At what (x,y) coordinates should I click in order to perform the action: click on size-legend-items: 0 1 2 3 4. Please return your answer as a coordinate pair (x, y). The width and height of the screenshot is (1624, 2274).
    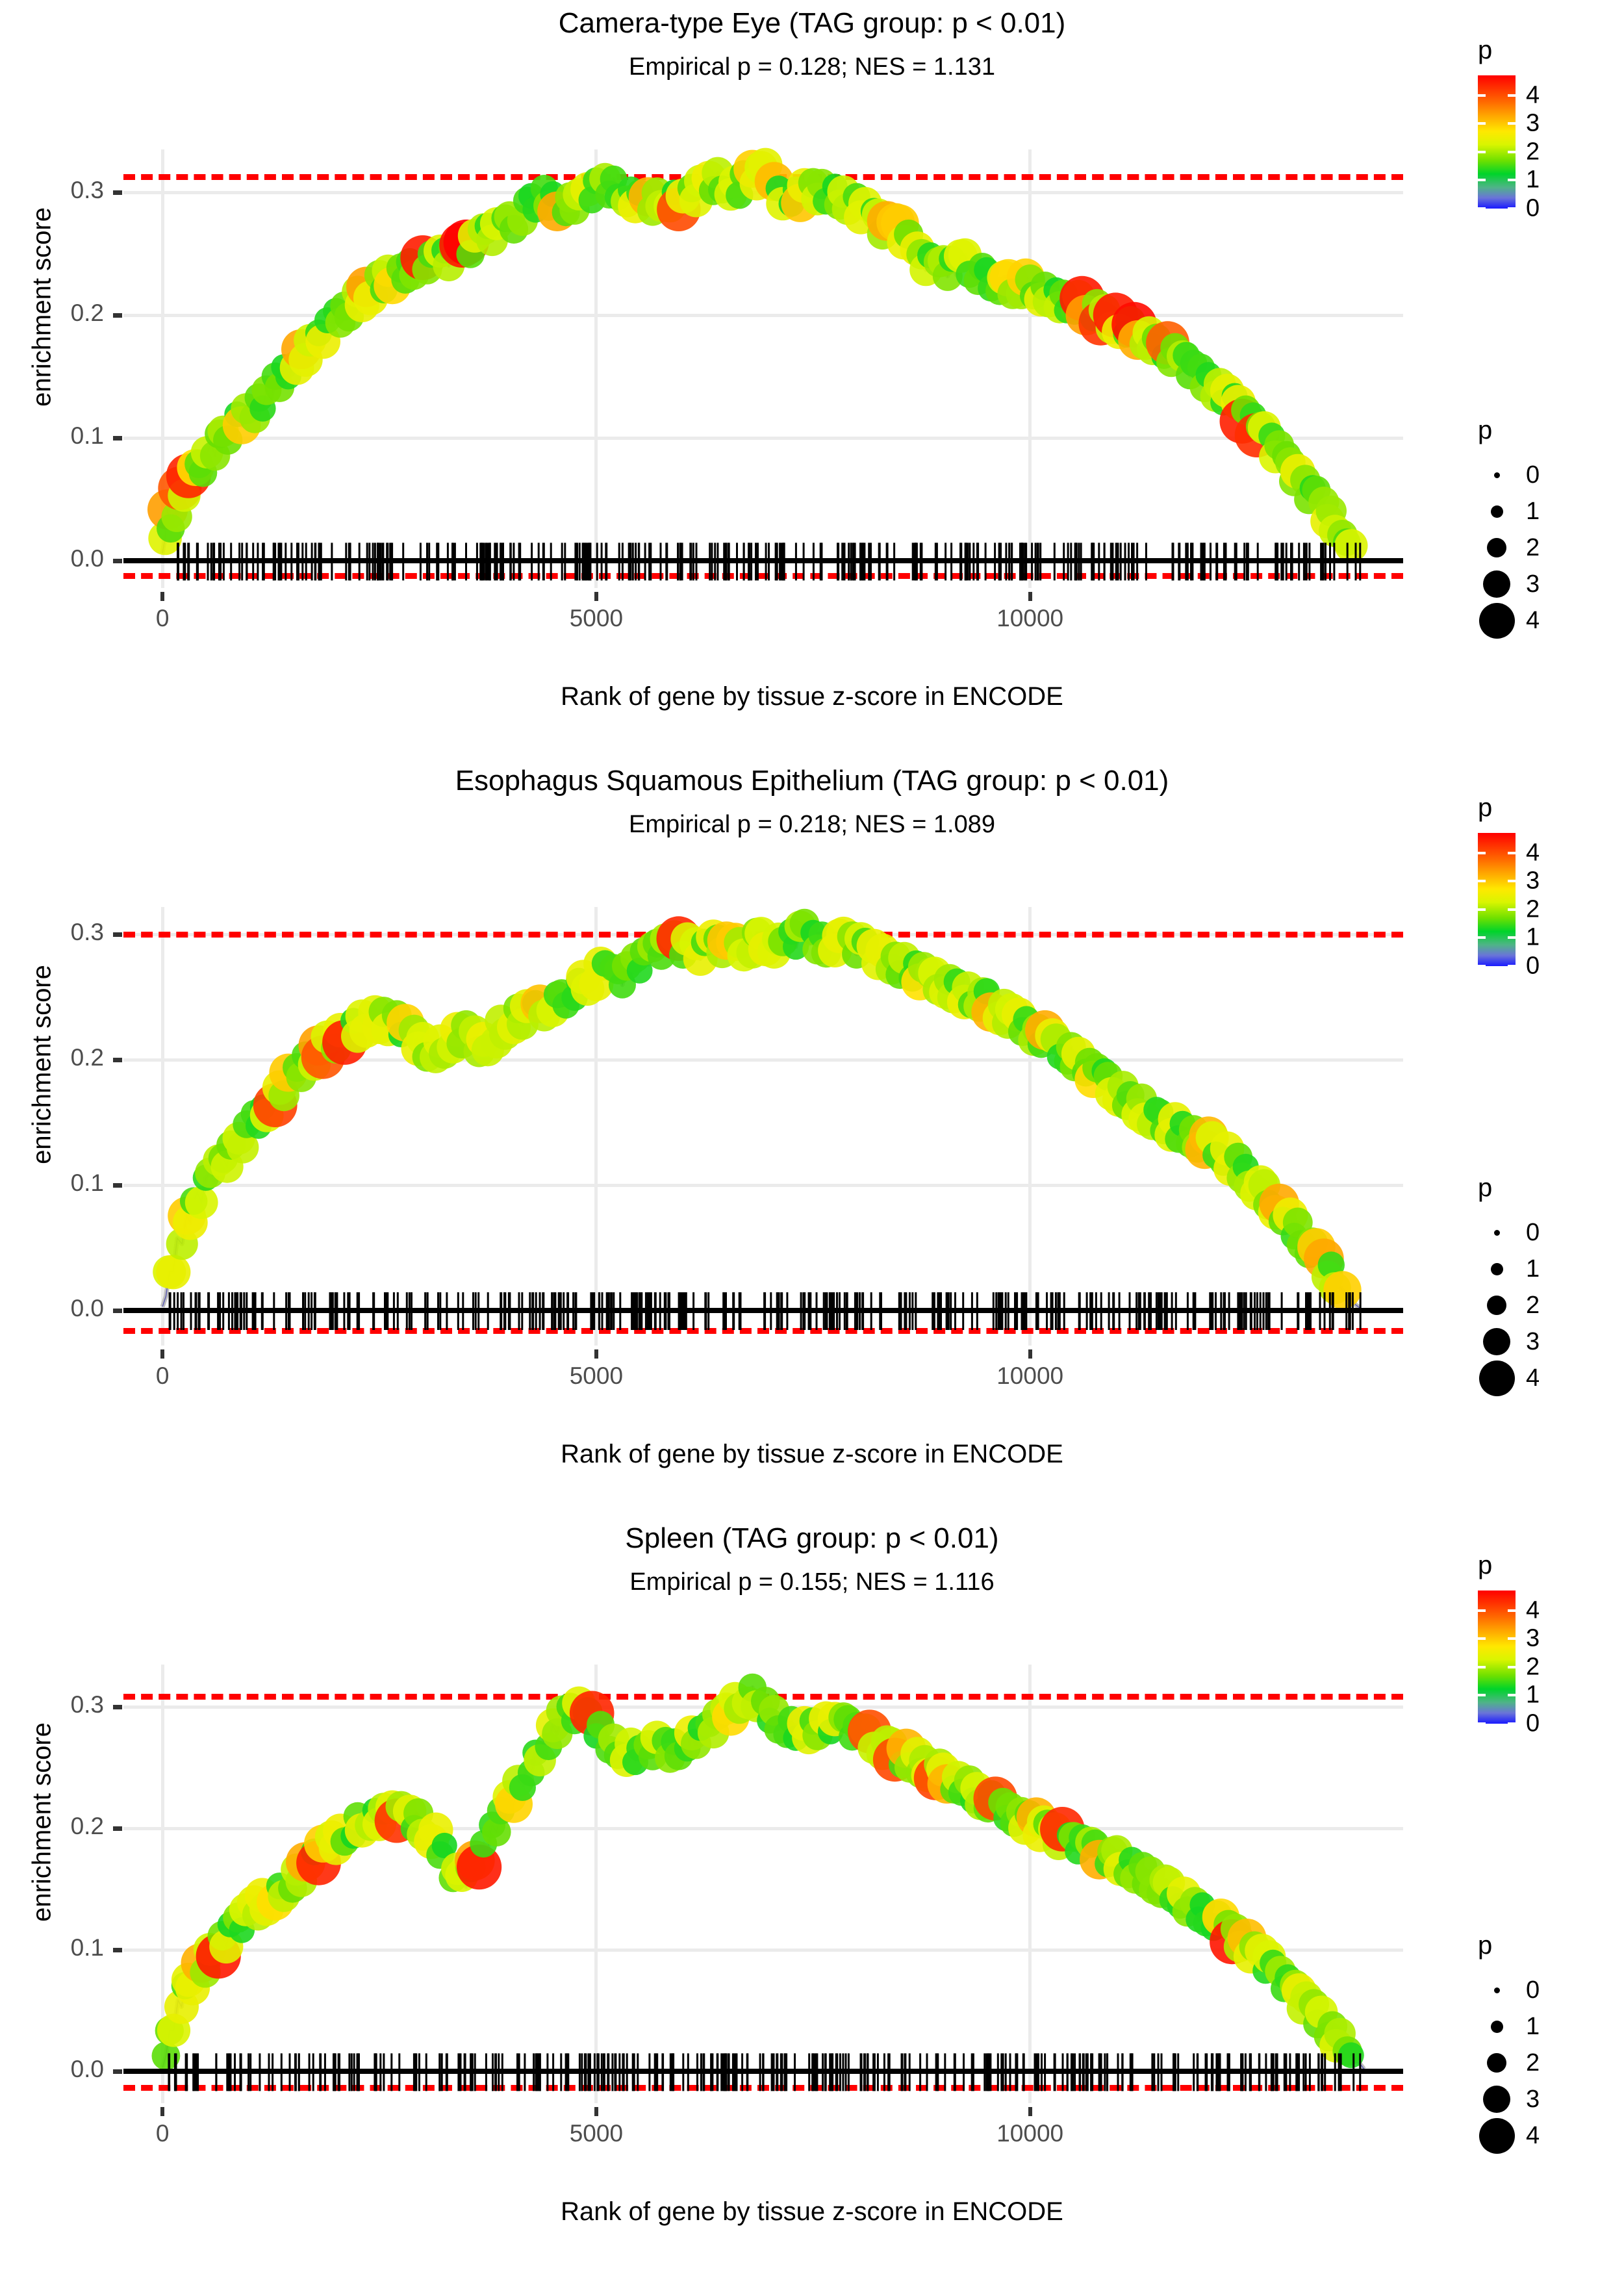
    Looking at the image, I should click on (1549, 1305).